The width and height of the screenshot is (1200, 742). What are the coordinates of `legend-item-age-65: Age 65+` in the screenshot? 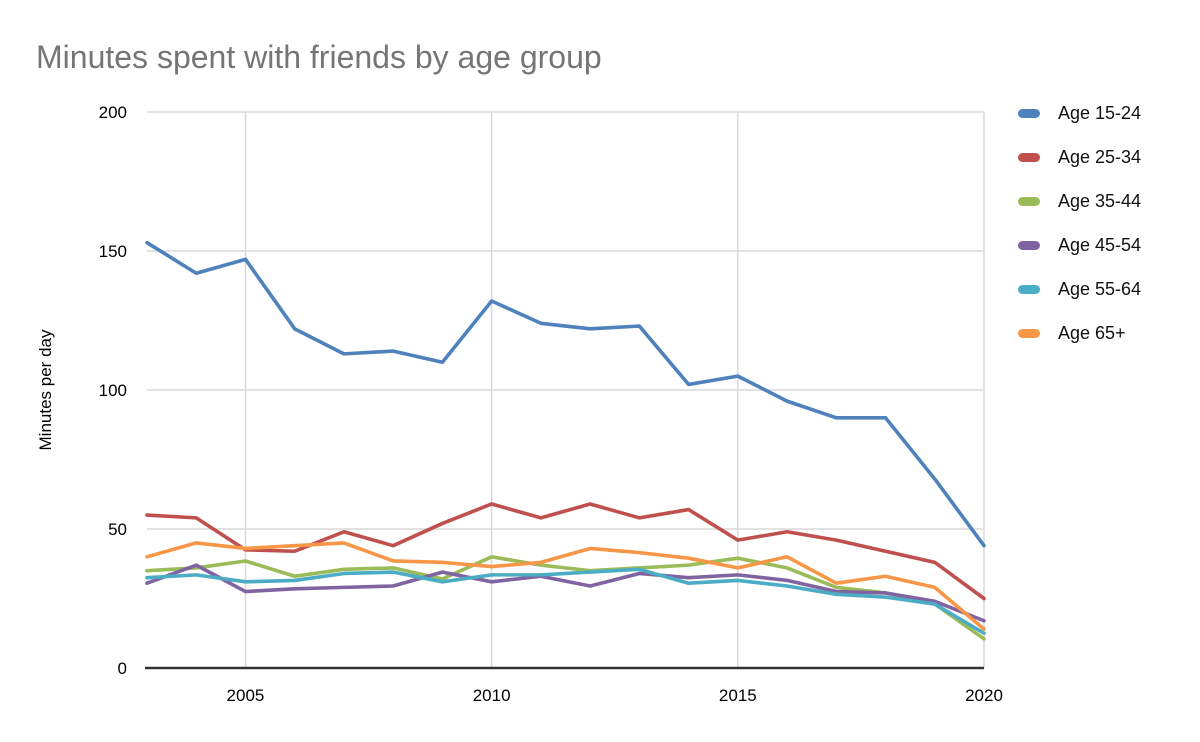 It's located at (1079, 333).